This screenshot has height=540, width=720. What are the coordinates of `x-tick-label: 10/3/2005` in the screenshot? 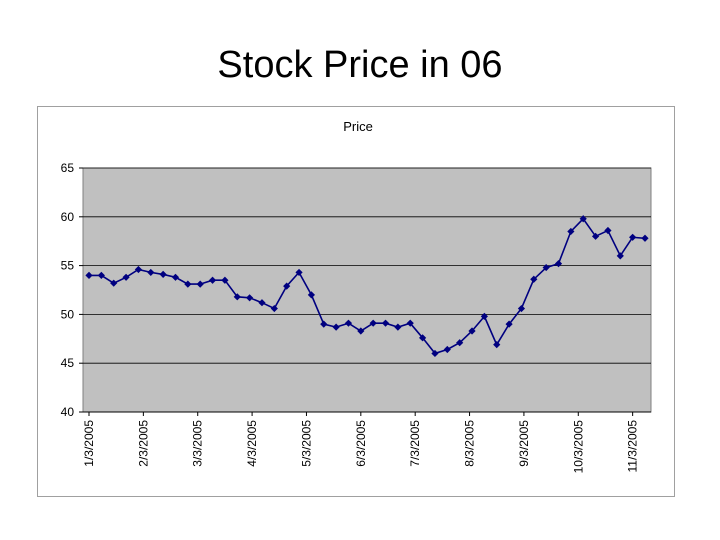 It's located at (578, 447).